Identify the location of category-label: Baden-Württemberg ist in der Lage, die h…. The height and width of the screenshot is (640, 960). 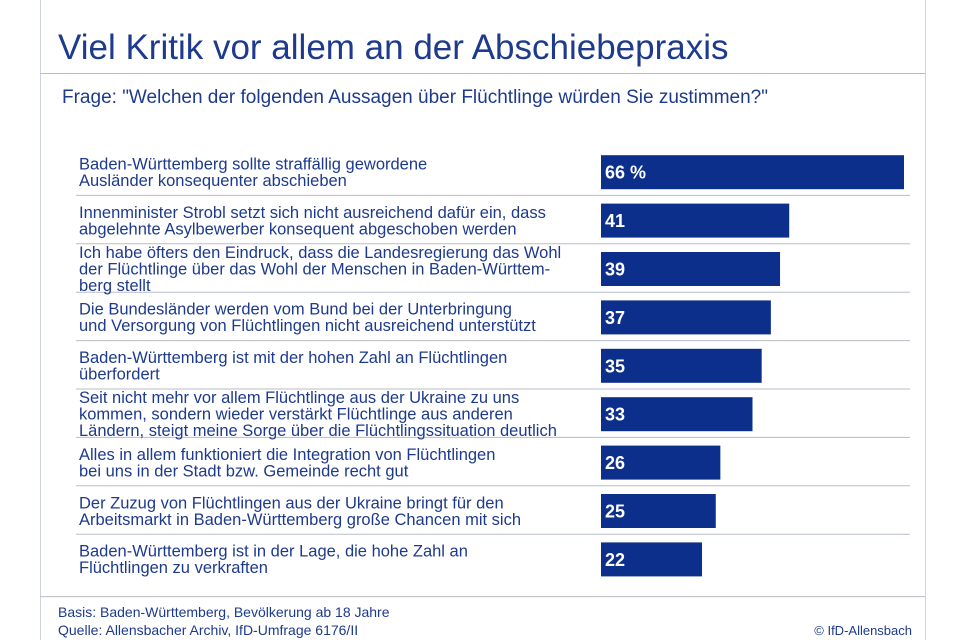
(273, 560).